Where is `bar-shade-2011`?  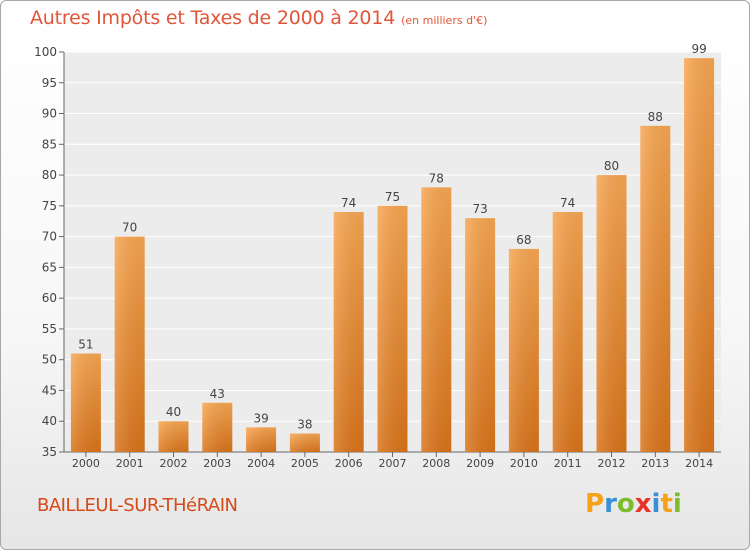
bar-shade-2011 is located at coordinates (567, 332).